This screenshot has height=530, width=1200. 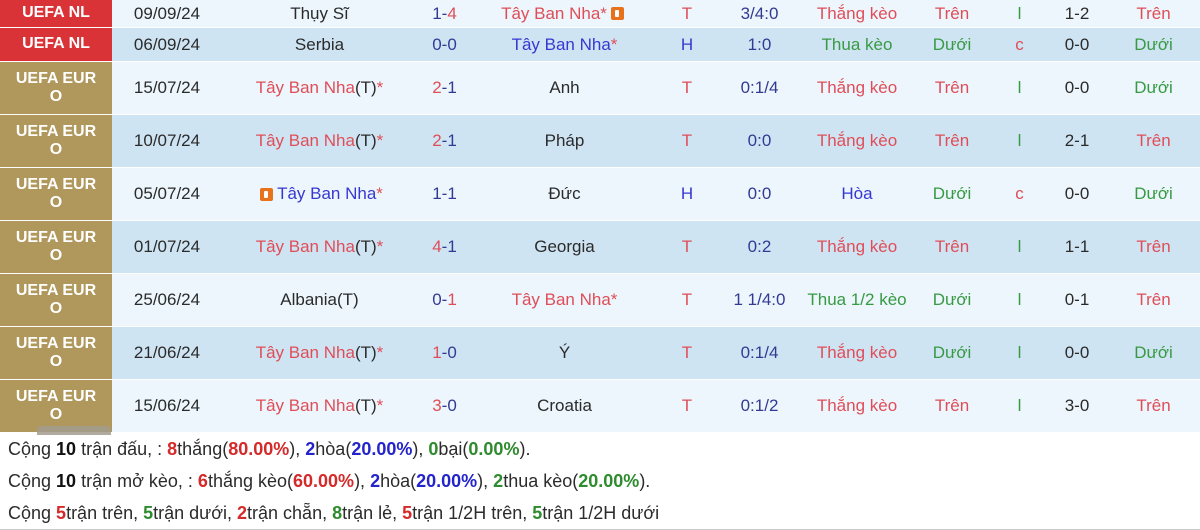 I want to click on odds-cell: 1:0, so click(x=759, y=44).